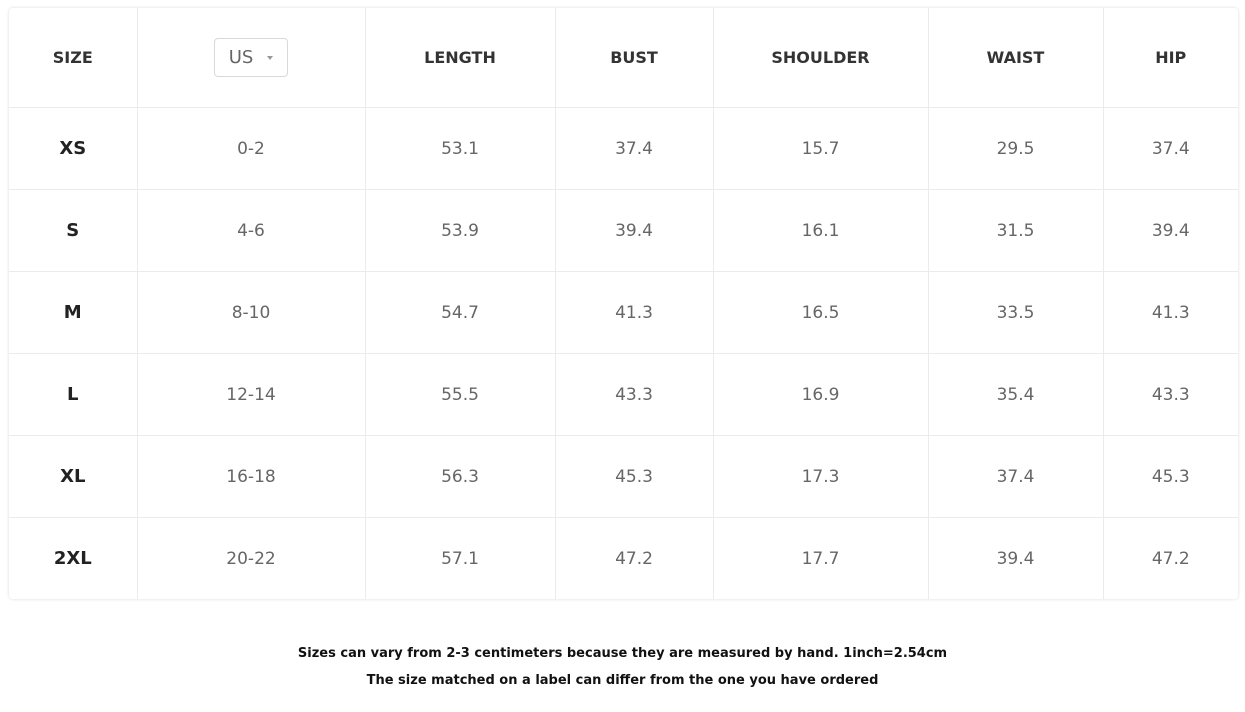 The height and width of the screenshot is (712, 1245). What do you see at coordinates (460, 230) in the screenshot?
I see `cell-length: 53.9` at bounding box center [460, 230].